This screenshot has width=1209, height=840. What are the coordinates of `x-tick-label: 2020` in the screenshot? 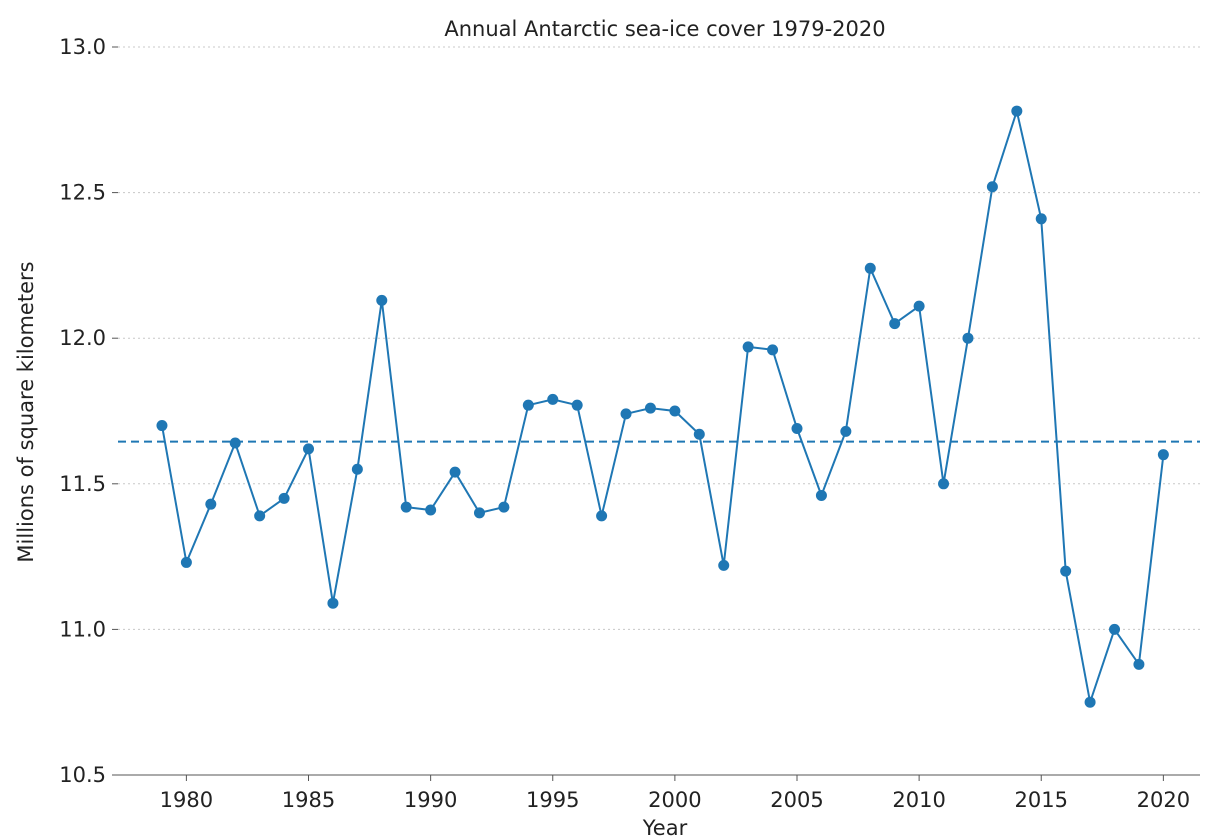 It's located at (1163, 800).